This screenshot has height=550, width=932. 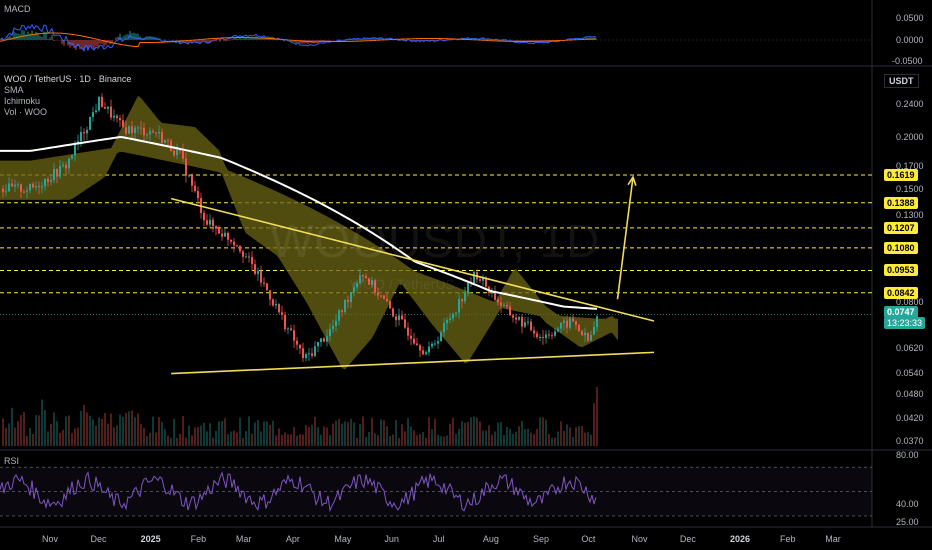 What do you see at coordinates (901, 81) in the screenshot?
I see `quote-currency-button: USDT` at bounding box center [901, 81].